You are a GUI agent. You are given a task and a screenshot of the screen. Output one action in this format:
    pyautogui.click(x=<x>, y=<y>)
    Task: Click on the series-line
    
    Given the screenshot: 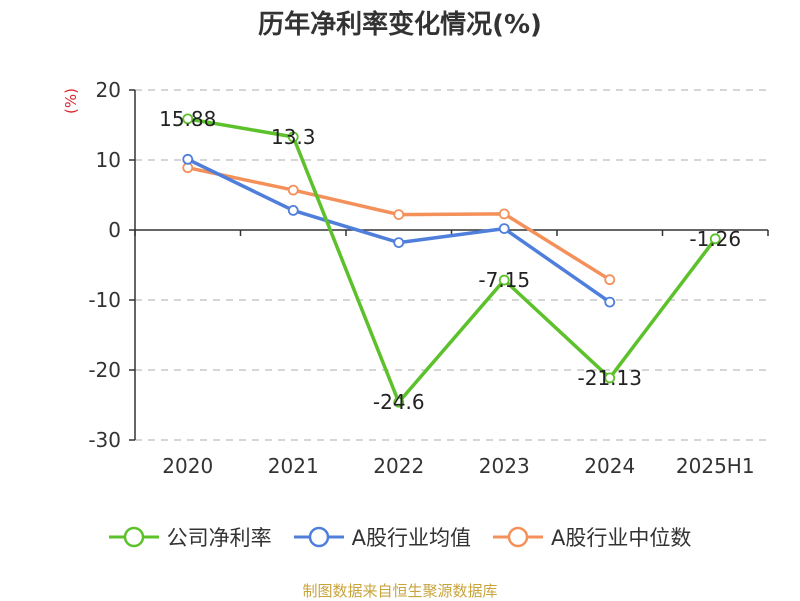 What is the action you would take?
    pyautogui.click(x=399, y=223)
    